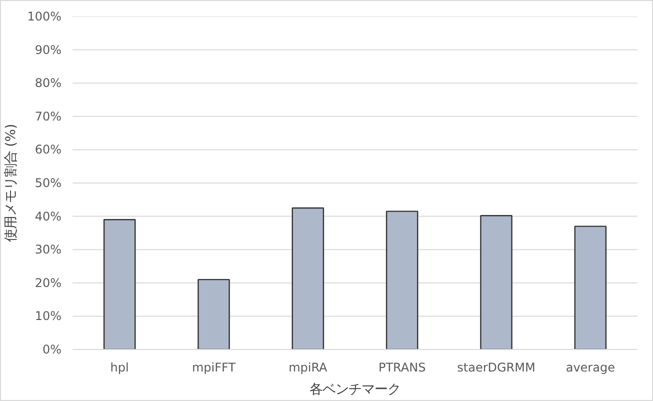  What do you see at coordinates (496, 367) in the screenshot?
I see `x-tick-label: staerDGRMM` at bounding box center [496, 367].